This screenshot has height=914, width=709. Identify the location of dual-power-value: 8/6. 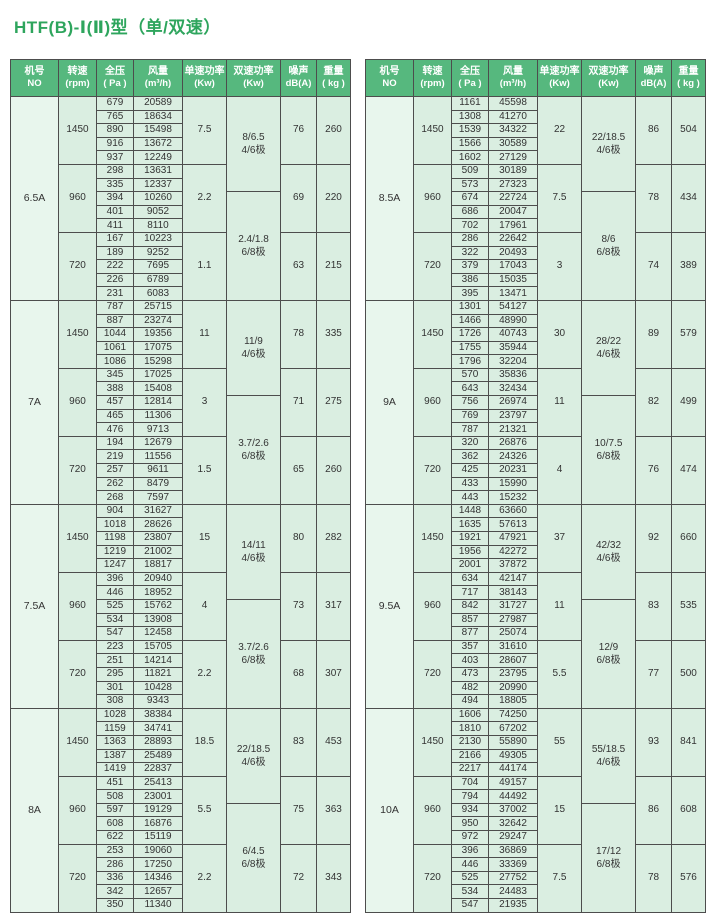
(608, 240).